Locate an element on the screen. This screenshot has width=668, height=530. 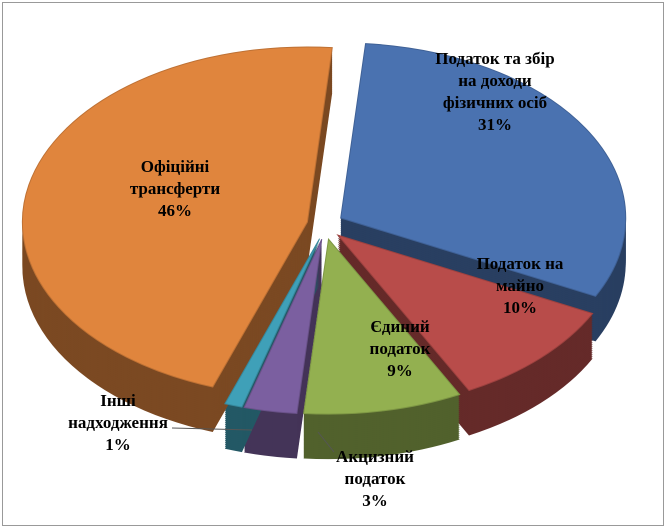
value-label: 46% is located at coordinates (175, 210).